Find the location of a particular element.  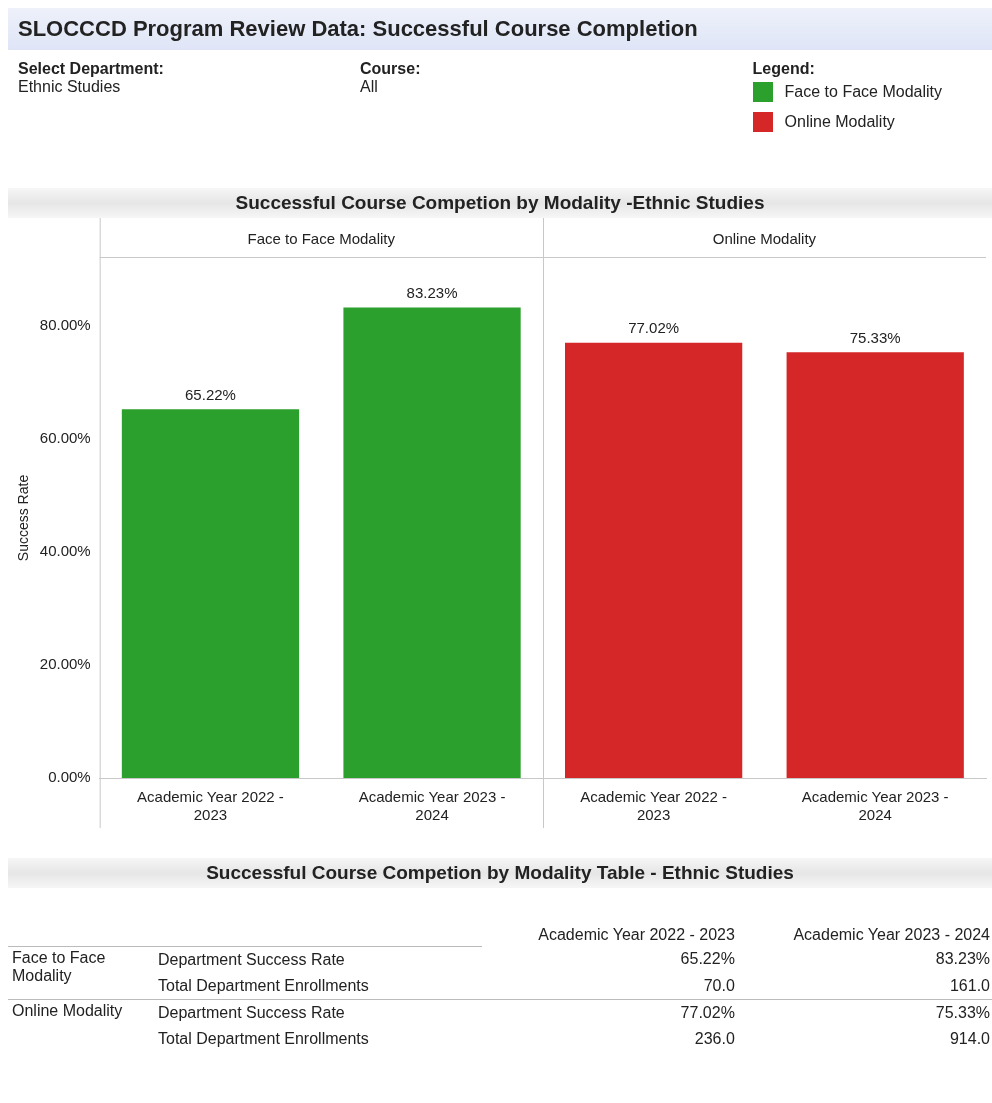

text: 914.0 is located at coordinates (969, 1038).